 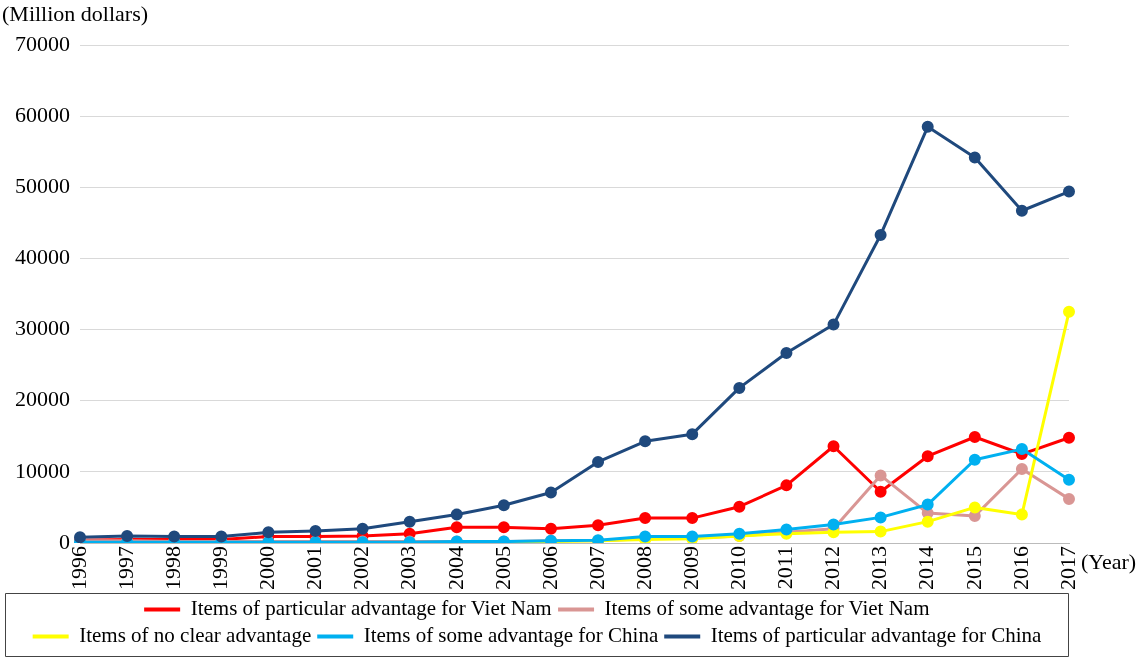 I want to click on x-tick-label: 2016, so click(x=1020, y=568).